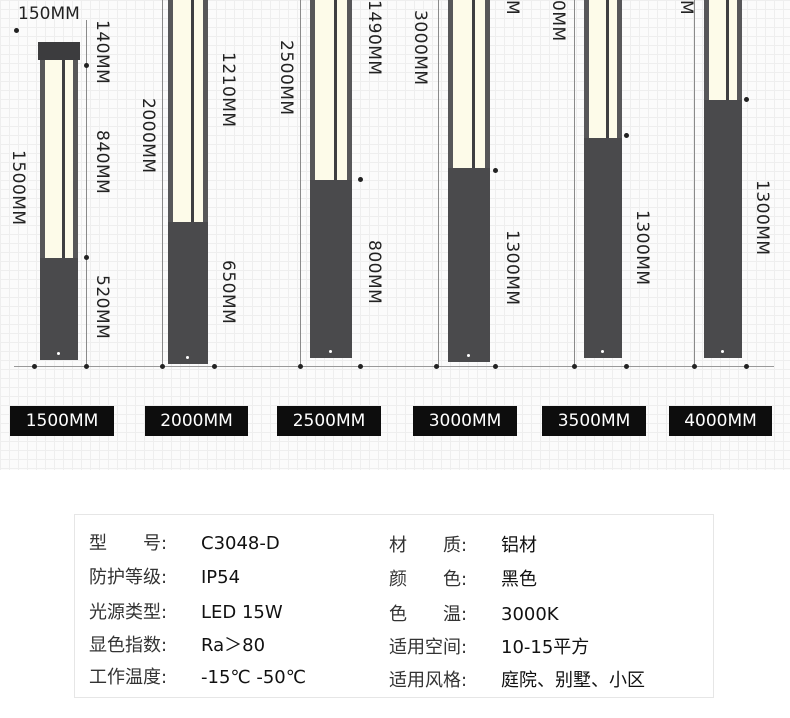  I want to click on pole-2-light, so click(188, 111).